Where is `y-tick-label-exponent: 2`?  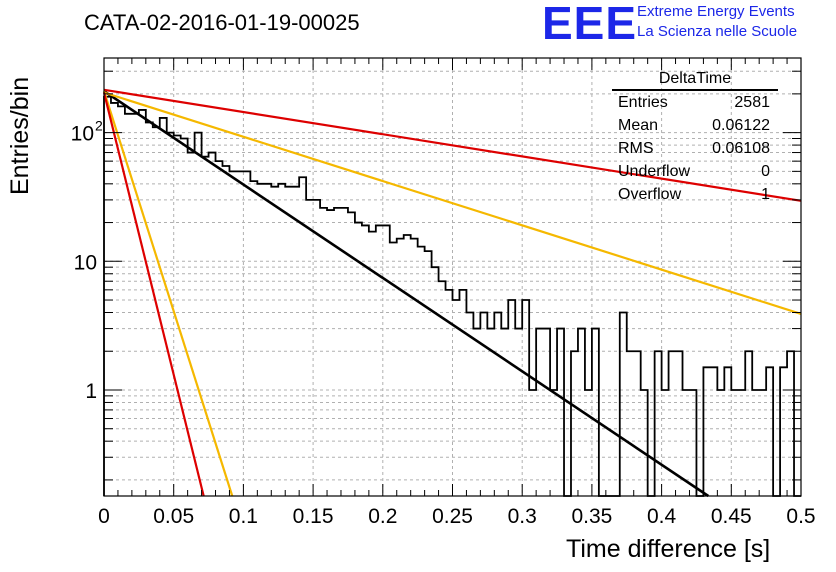 y-tick-label-exponent: 2 is located at coordinates (99, 126).